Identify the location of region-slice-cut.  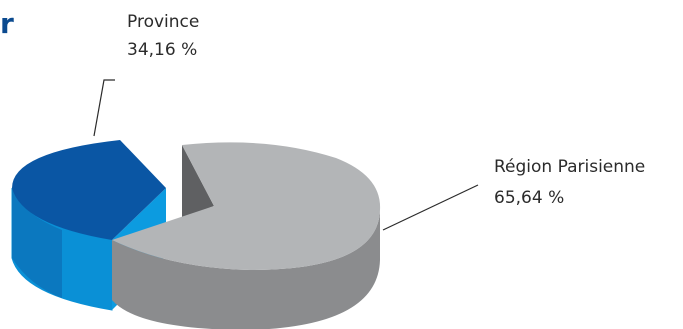
(198, 181).